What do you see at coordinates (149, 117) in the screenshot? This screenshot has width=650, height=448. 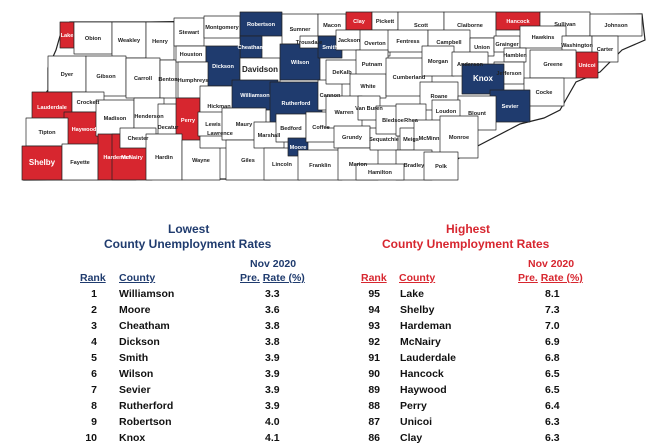 I see `county-label-henderson: Henderson` at bounding box center [149, 117].